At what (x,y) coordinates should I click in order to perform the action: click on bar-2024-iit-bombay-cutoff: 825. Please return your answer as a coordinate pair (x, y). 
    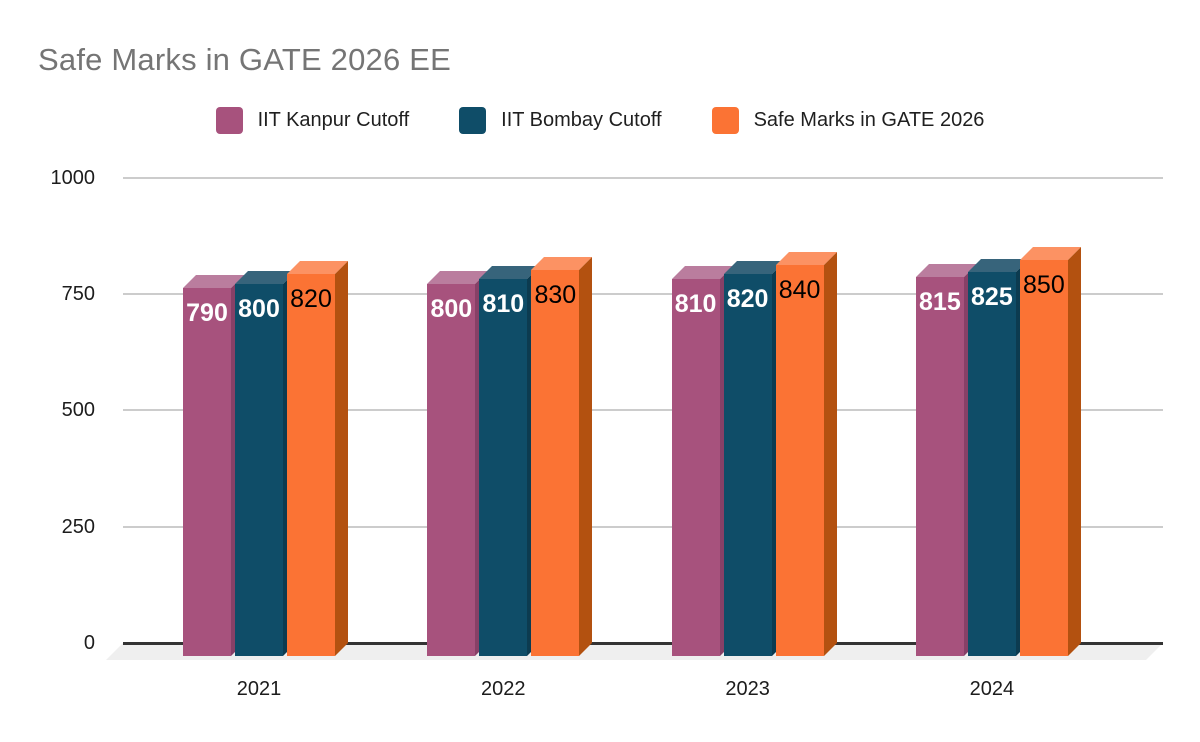
    Looking at the image, I should click on (998, 457).